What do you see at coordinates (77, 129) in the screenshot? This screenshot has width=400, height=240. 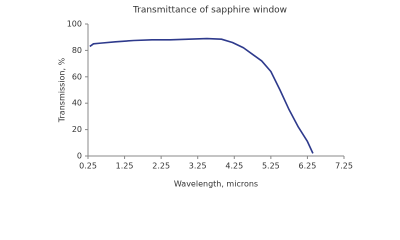 I see `y-tick-label: 20` at bounding box center [77, 129].